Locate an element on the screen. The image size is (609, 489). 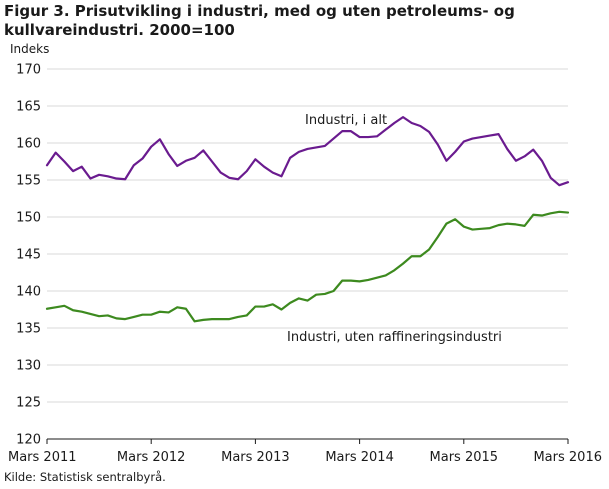
x-tick-label: Mars 2014 is located at coordinates (359, 457).